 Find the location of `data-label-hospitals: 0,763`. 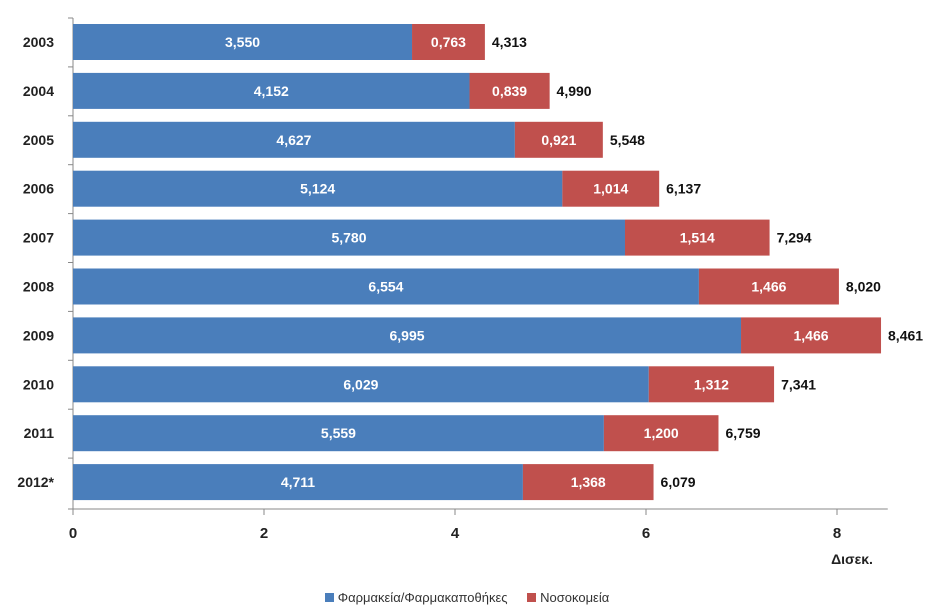

data-label-hospitals: 0,763 is located at coordinates (448, 42).